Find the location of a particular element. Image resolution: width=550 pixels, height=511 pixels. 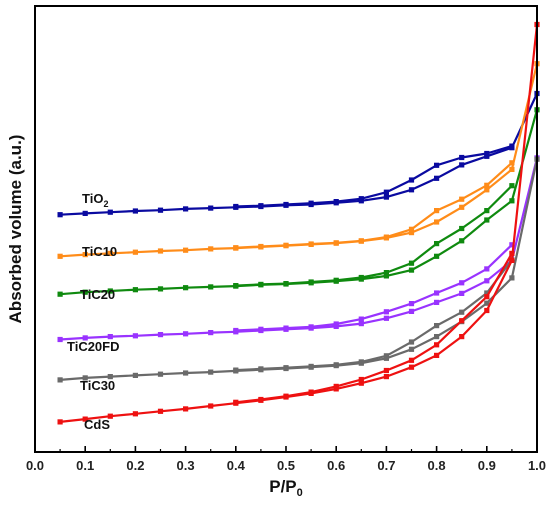

x-tick-label: 0.1 is located at coordinates (85, 465).